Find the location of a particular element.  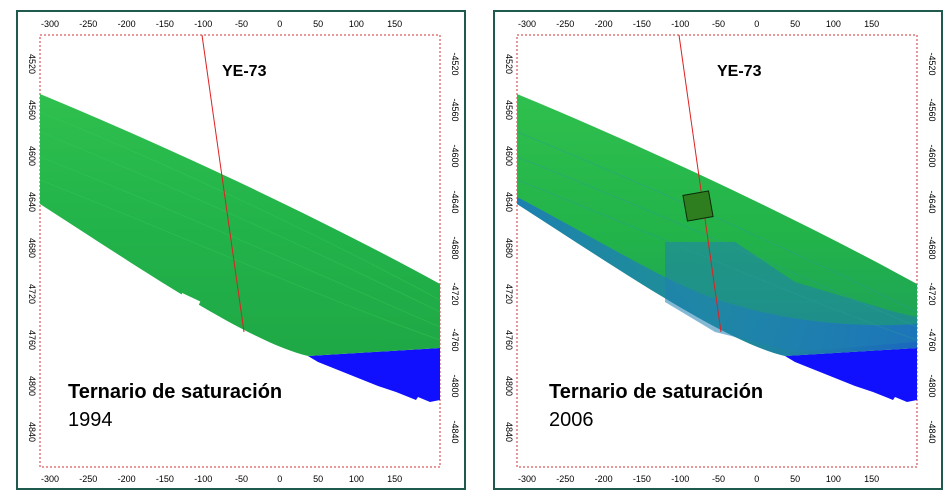

y-tick-label: 4720 is located at coordinates (32, 294).